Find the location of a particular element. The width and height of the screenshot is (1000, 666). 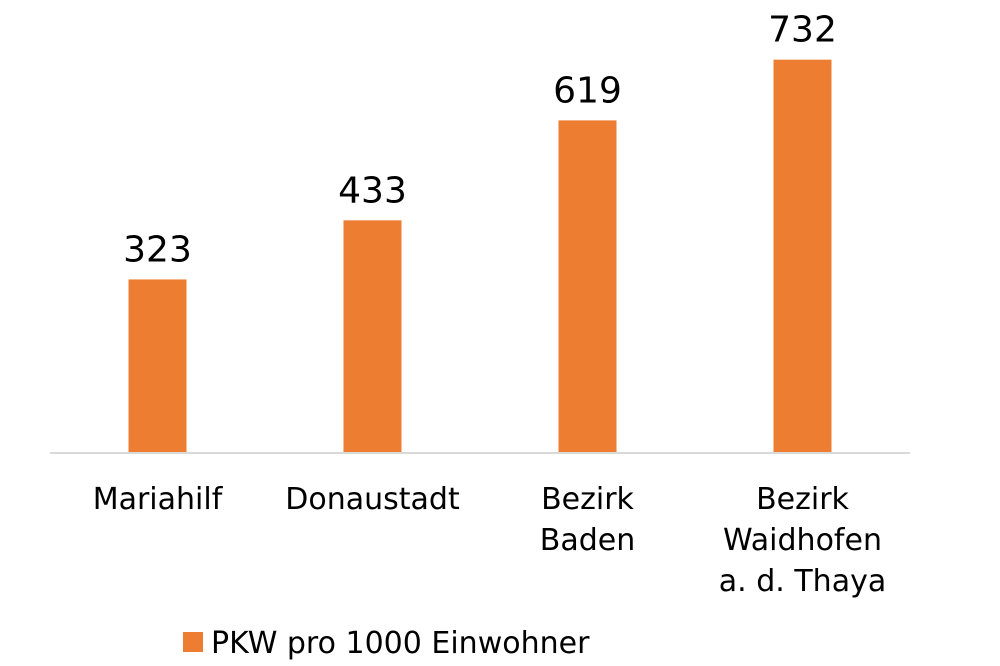

legend: PKW pro 1000 Einwohner is located at coordinates (386, 643).